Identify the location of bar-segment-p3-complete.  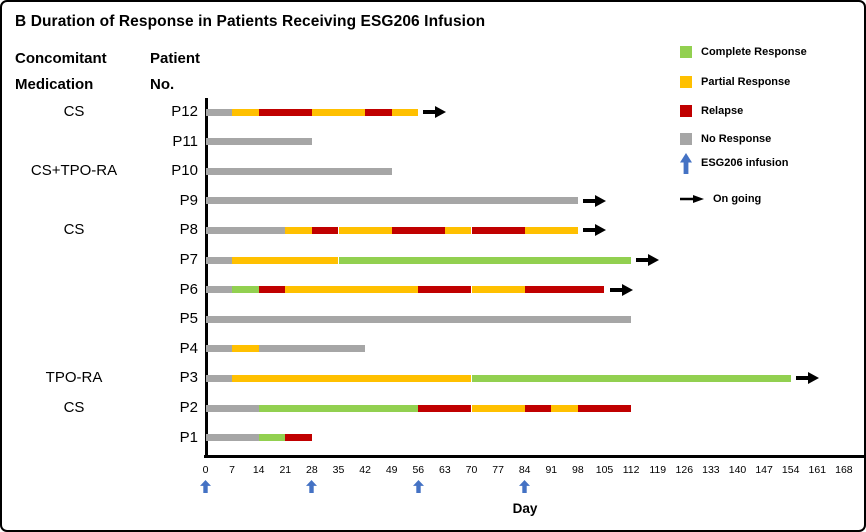
(631, 378).